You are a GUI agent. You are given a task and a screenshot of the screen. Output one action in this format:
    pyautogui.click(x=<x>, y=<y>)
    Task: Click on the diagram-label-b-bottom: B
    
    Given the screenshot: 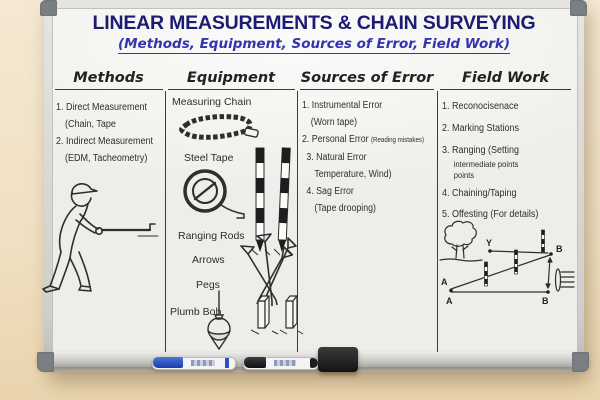 What is the action you would take?
    pyautogui.click(x=545, y=301)
    